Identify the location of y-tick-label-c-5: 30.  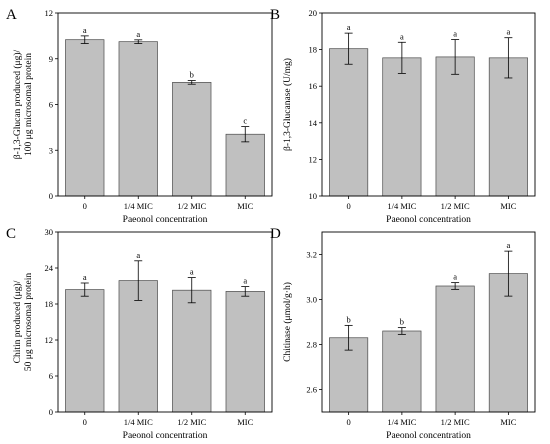
(49, 232).